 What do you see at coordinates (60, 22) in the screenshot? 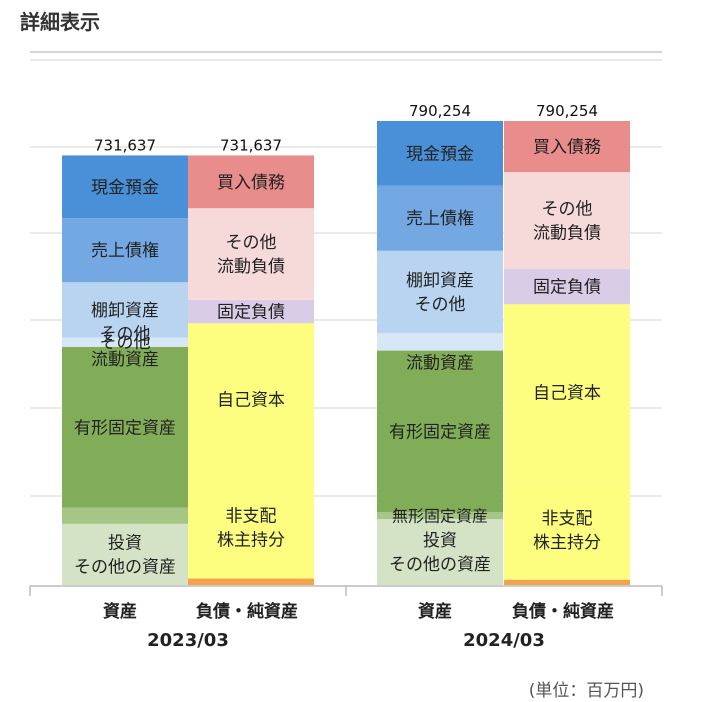
I see `page-title: 詳細表示` at bounding box center [60, 22].